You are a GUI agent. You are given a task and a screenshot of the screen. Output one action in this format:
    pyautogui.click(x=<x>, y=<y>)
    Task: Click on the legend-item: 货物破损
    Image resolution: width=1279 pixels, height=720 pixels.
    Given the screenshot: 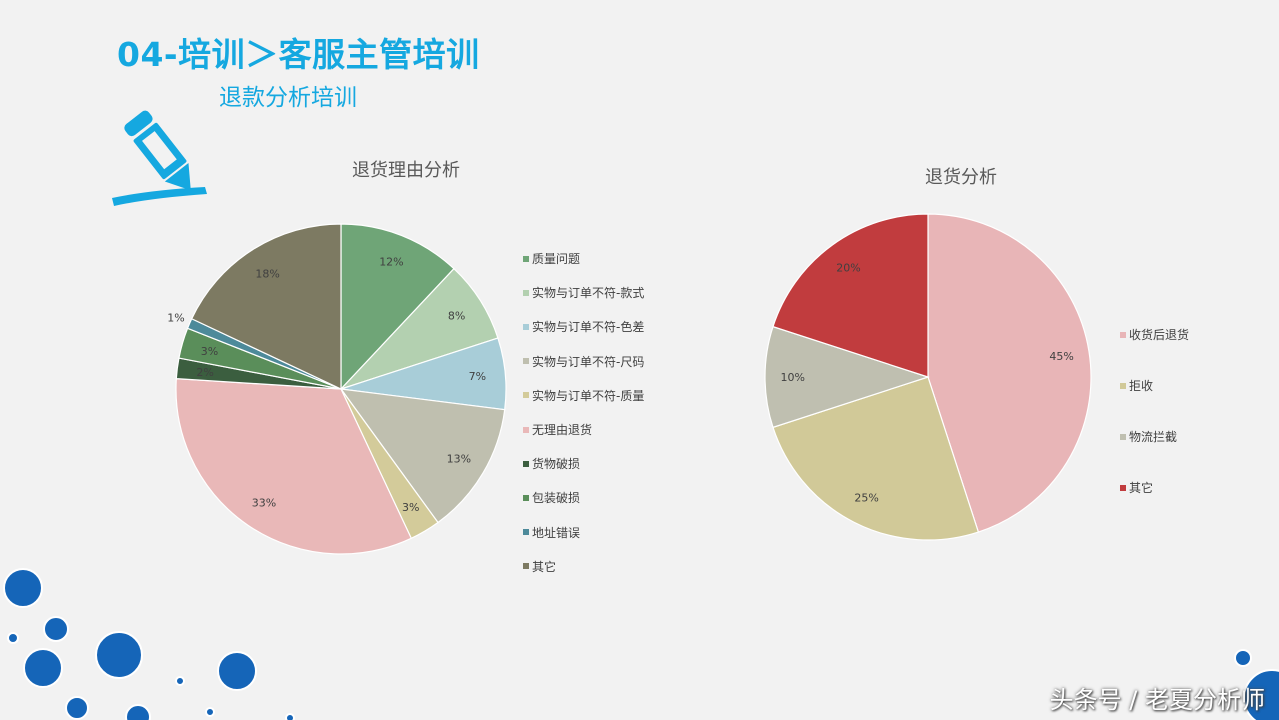 What is the action you would take?
    pyautogui.click(x=551, y=463)
    